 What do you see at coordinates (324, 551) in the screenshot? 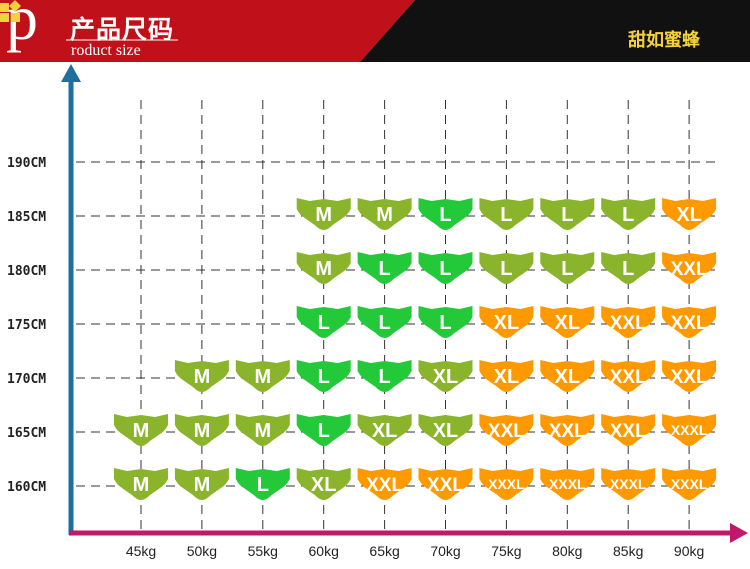
I see `x-tick-label: 60kg` at bounding box center [324, 551].